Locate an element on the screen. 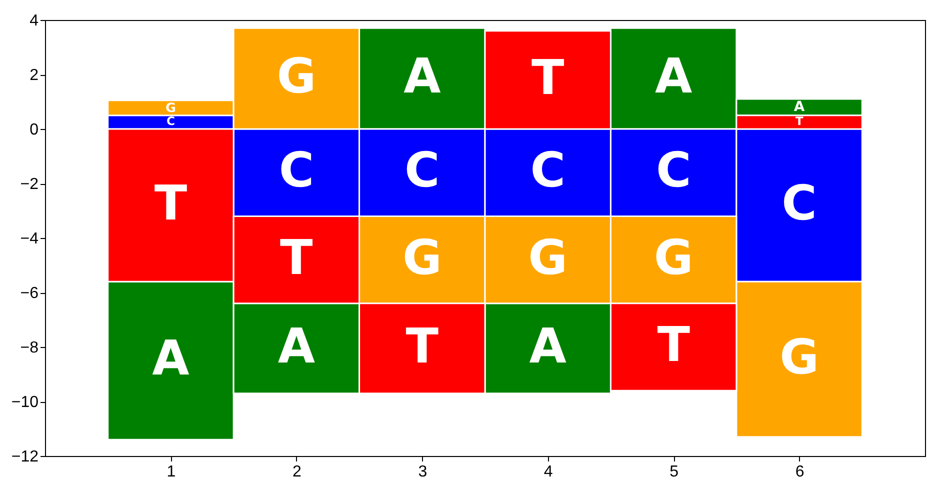 This screenshot has height=492, width=951. y-tick-label: −6 is located at coordinates (29, 293).